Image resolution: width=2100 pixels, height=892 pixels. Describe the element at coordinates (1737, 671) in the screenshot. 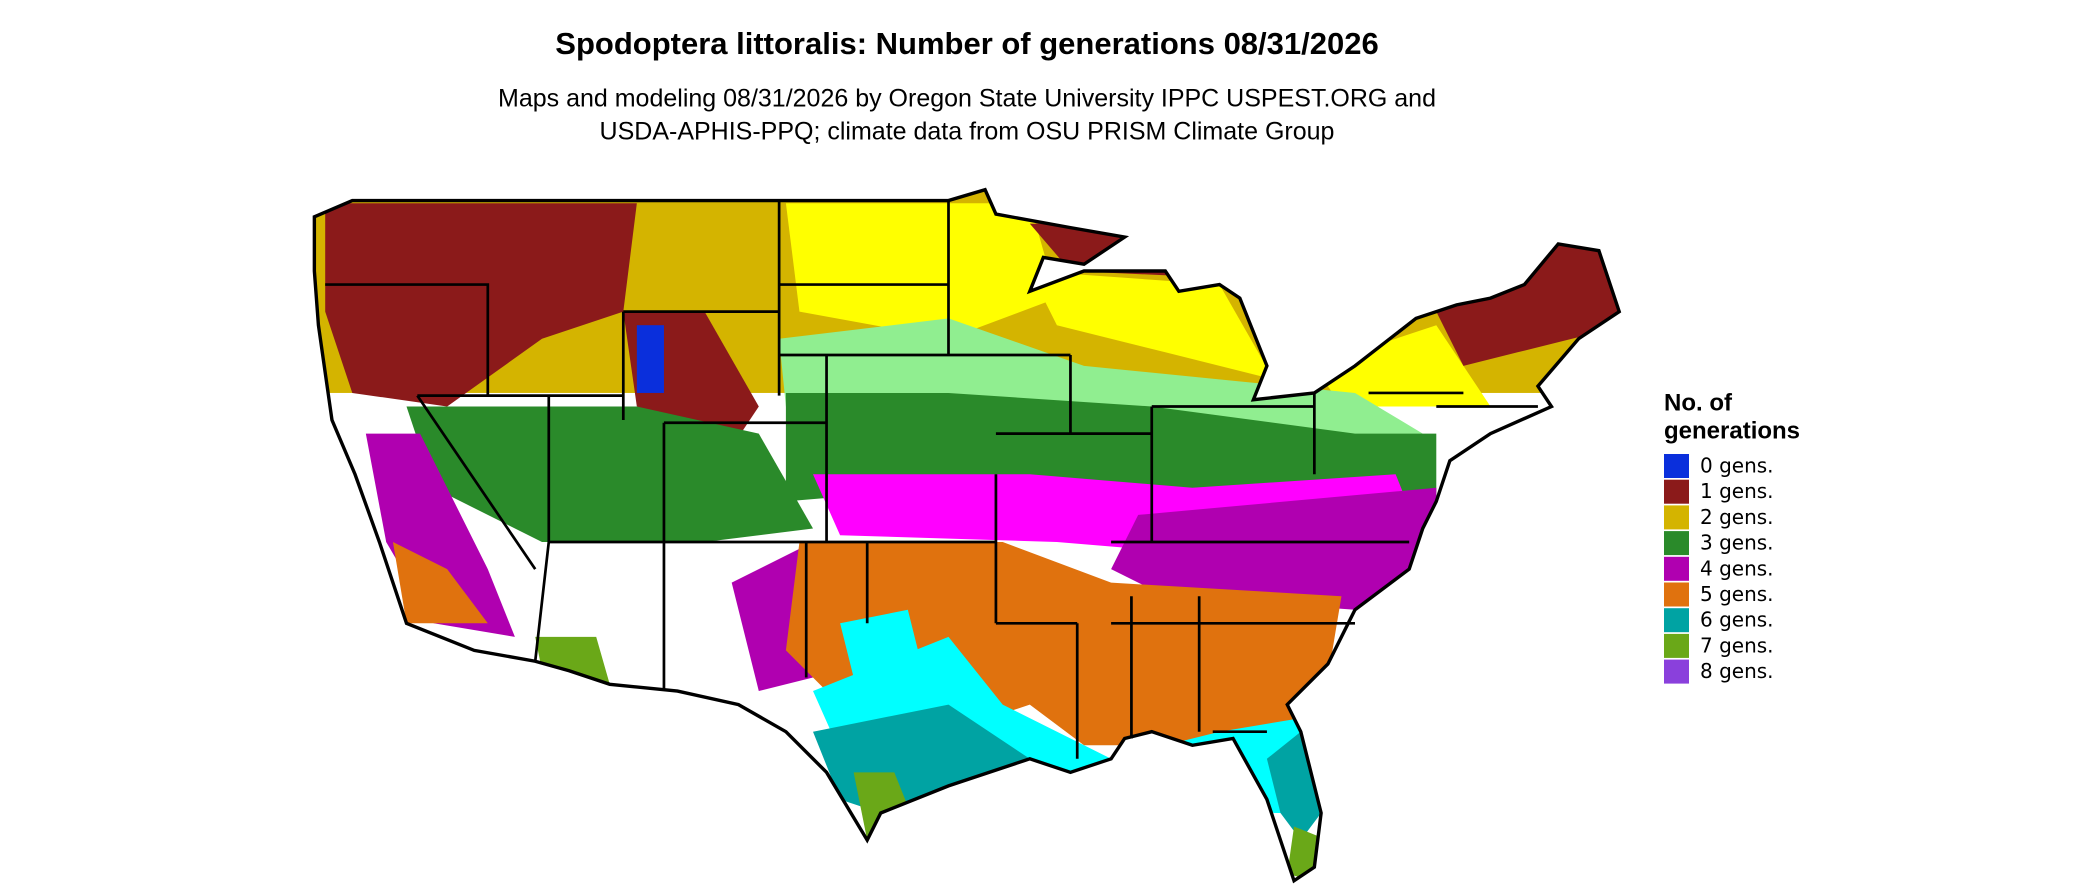

I see `legend-label: 8 gens.` at that location.